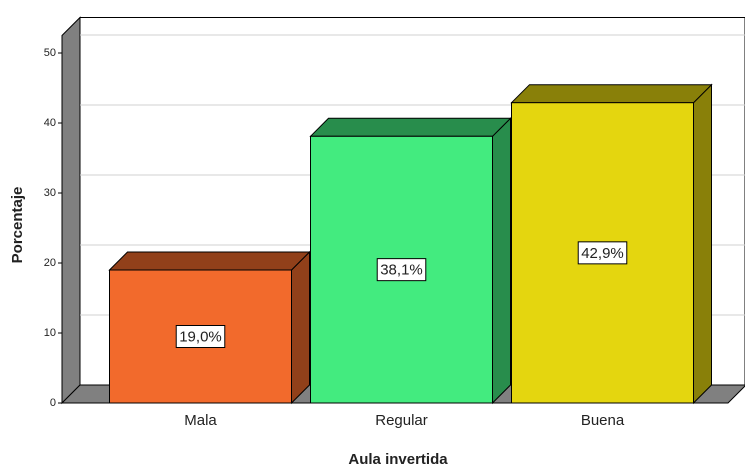 The image size is (745, 468). I want to click on x-tick-label: Regular, so click(401, 420).